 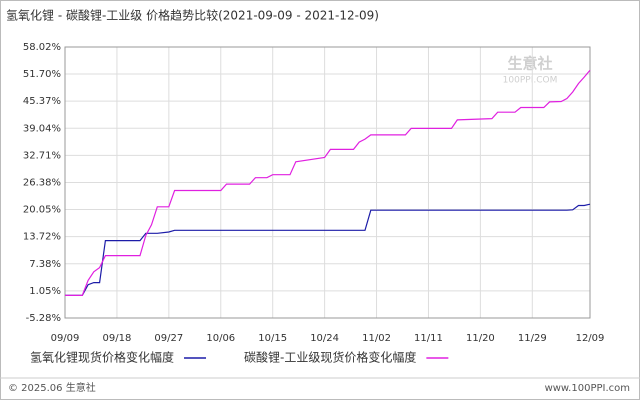 I want to click on x-tick-label: 09/27, so click(x=168, y=338).